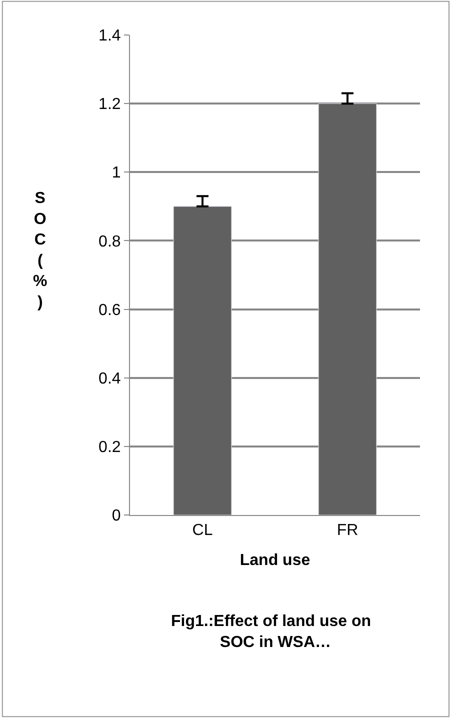  Describe the element at coordinates (116, 173) in the screenshot. I see `y-tick-label: 1` at that location.